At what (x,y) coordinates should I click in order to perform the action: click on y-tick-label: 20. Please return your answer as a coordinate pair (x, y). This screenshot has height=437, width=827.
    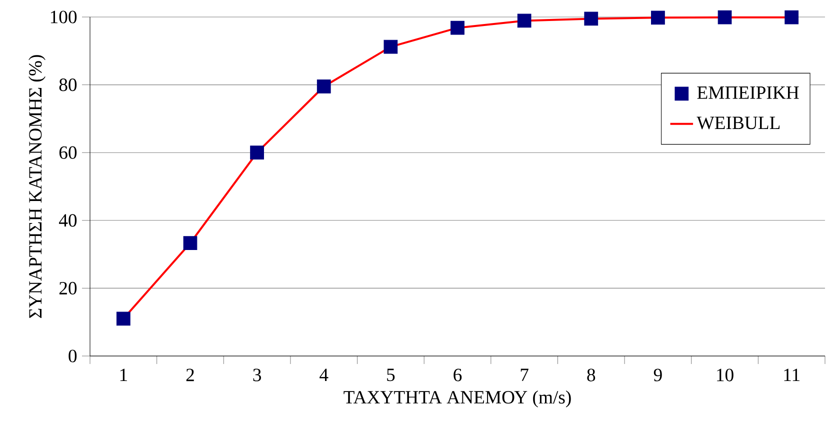
    Looking at the image, I should click on (68, 288).